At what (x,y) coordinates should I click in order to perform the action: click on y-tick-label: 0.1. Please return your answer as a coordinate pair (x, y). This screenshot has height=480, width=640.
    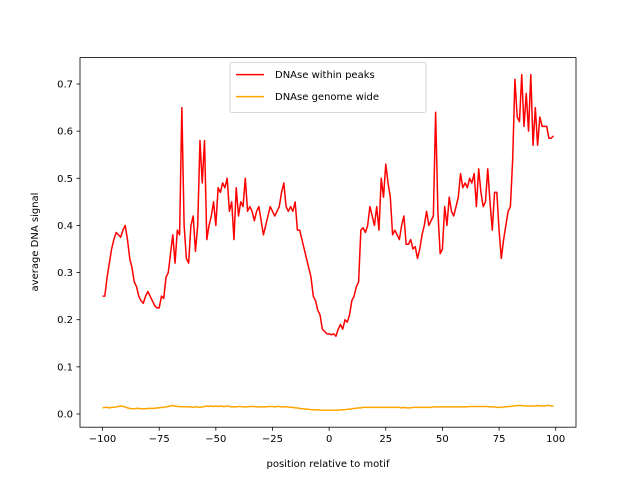
    Looking at the image, I should click on (65, 367).